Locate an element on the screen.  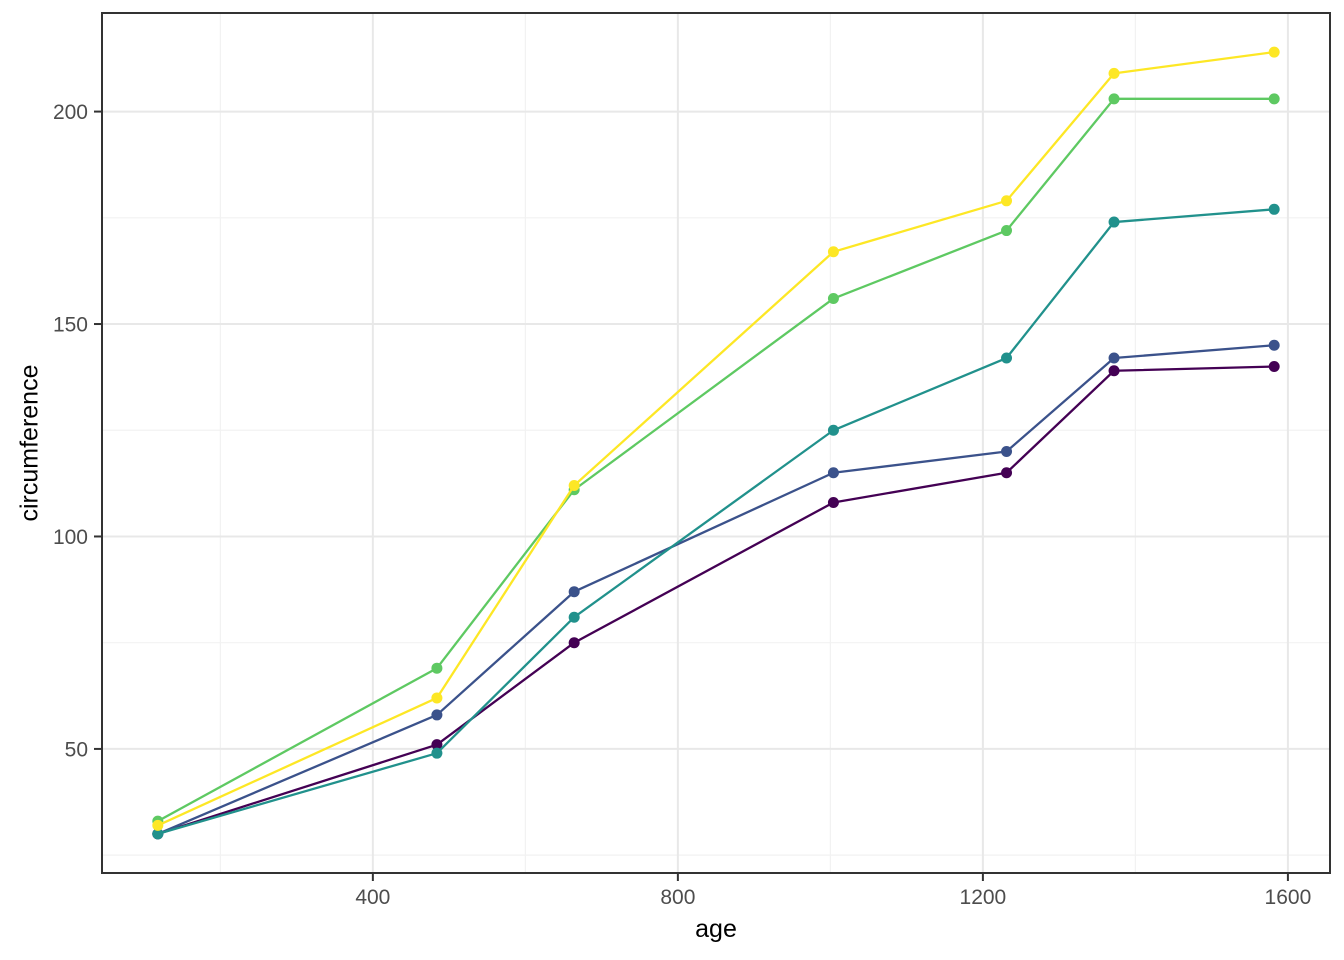
y-tick-label: 200 is located at coordinates (70, 112).